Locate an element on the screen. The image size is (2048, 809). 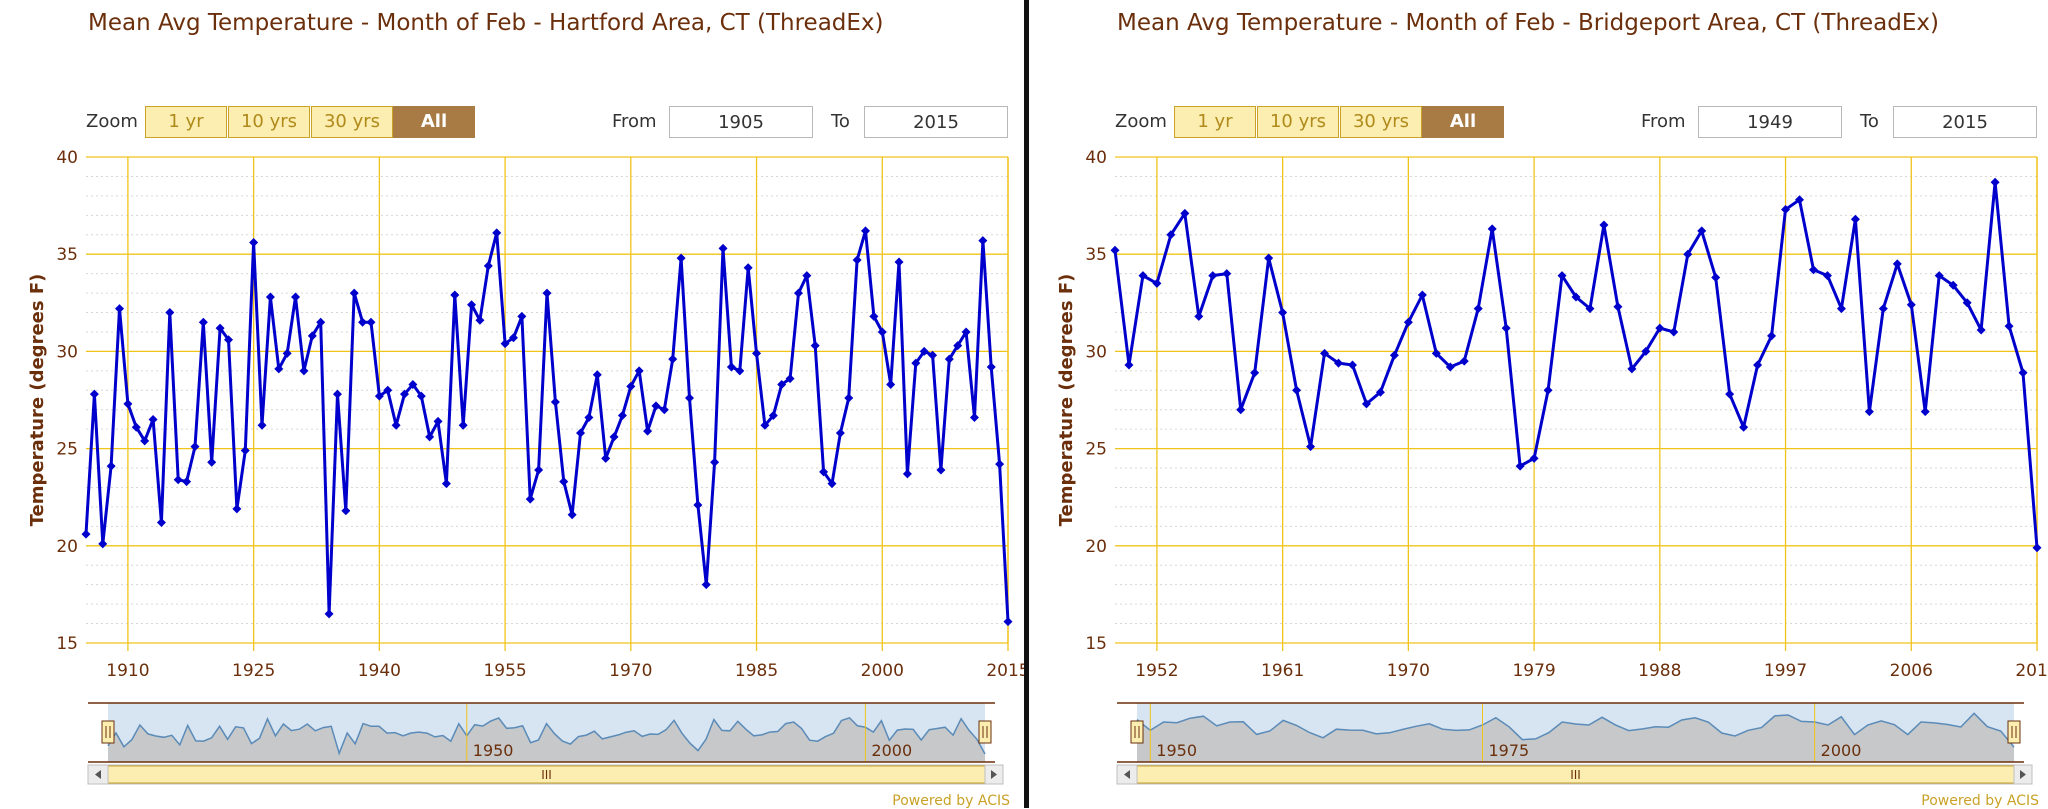
navigator-left-handle is located at coordinates (108, 732).